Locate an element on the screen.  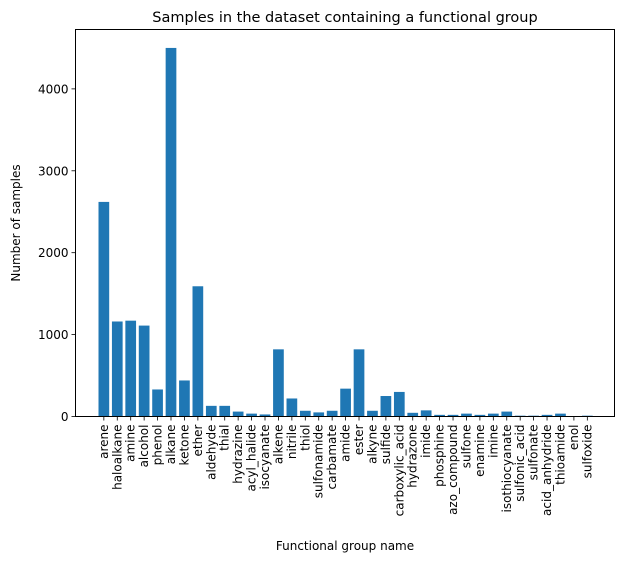
x-tick-label: sulfonate is located at coordinates (534, 453).